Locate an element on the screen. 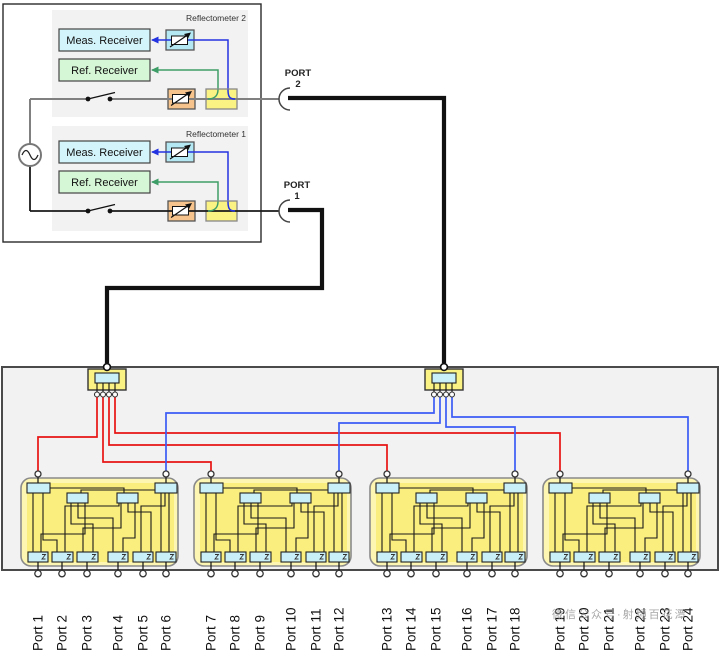 The image size is (720, 655). port-2-label: PORT is located at coordinates (298, 73).